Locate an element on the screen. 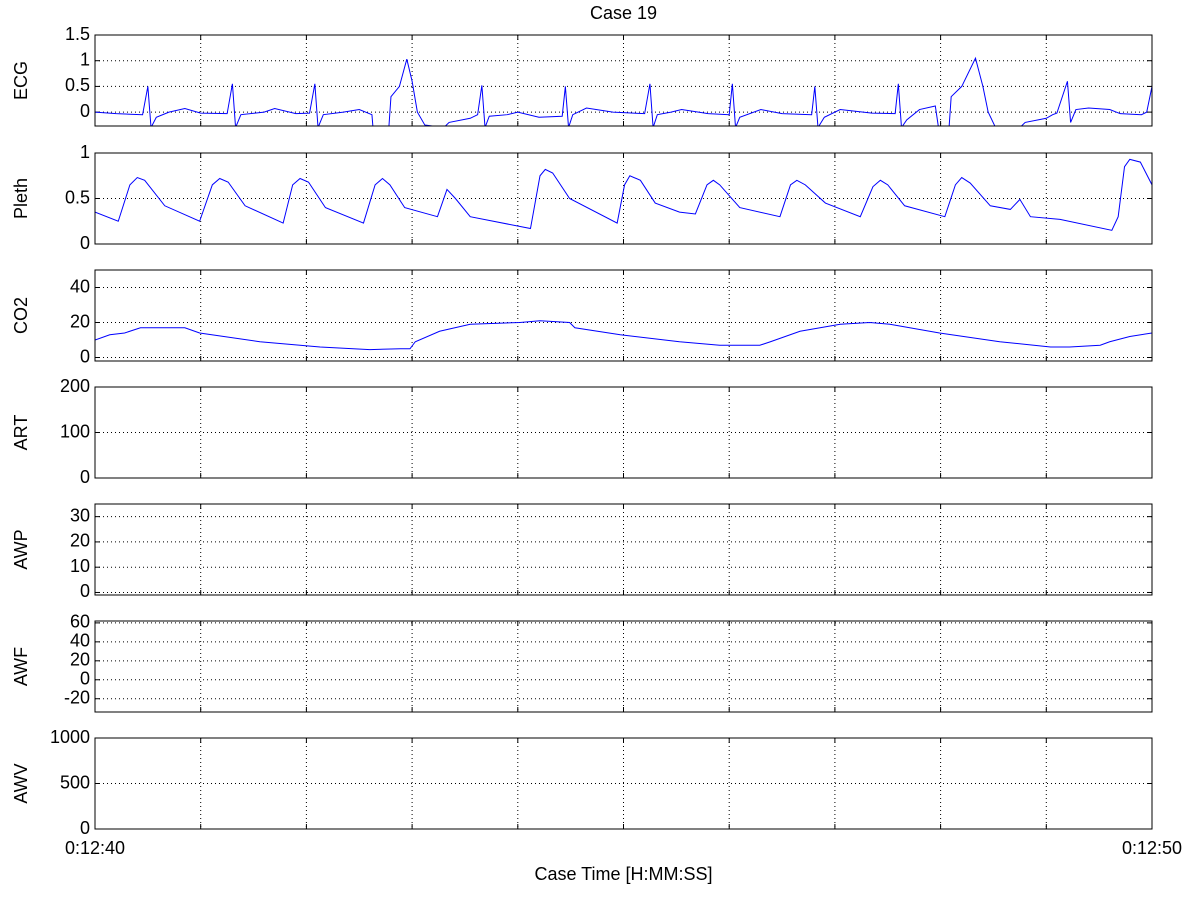  x-tick-label: 0:12:40 is located at coordinates (95, 848).